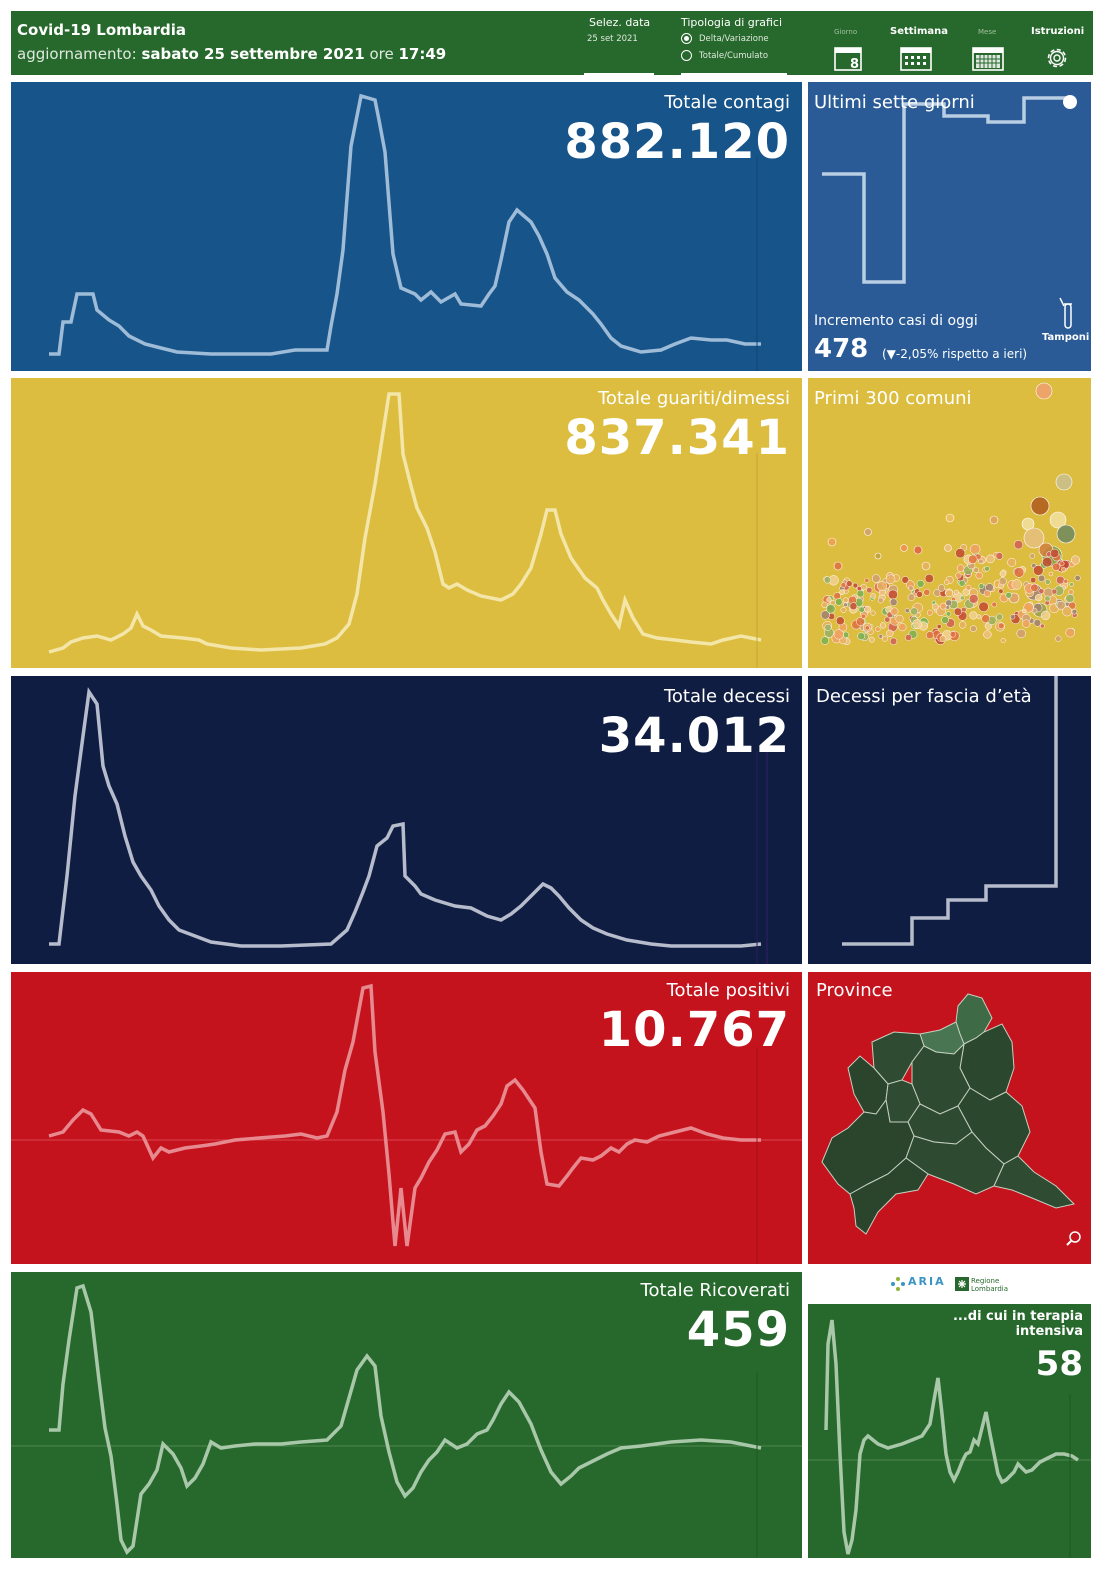  What do you see at coordinates (693, 398) in the screenshot?
I see `panel-title: Totale guariti/dimessi` at bounding box center [693, 398].